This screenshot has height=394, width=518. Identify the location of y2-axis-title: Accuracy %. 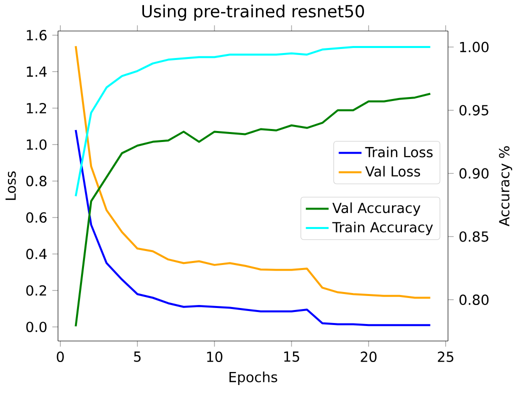
(505, 186).